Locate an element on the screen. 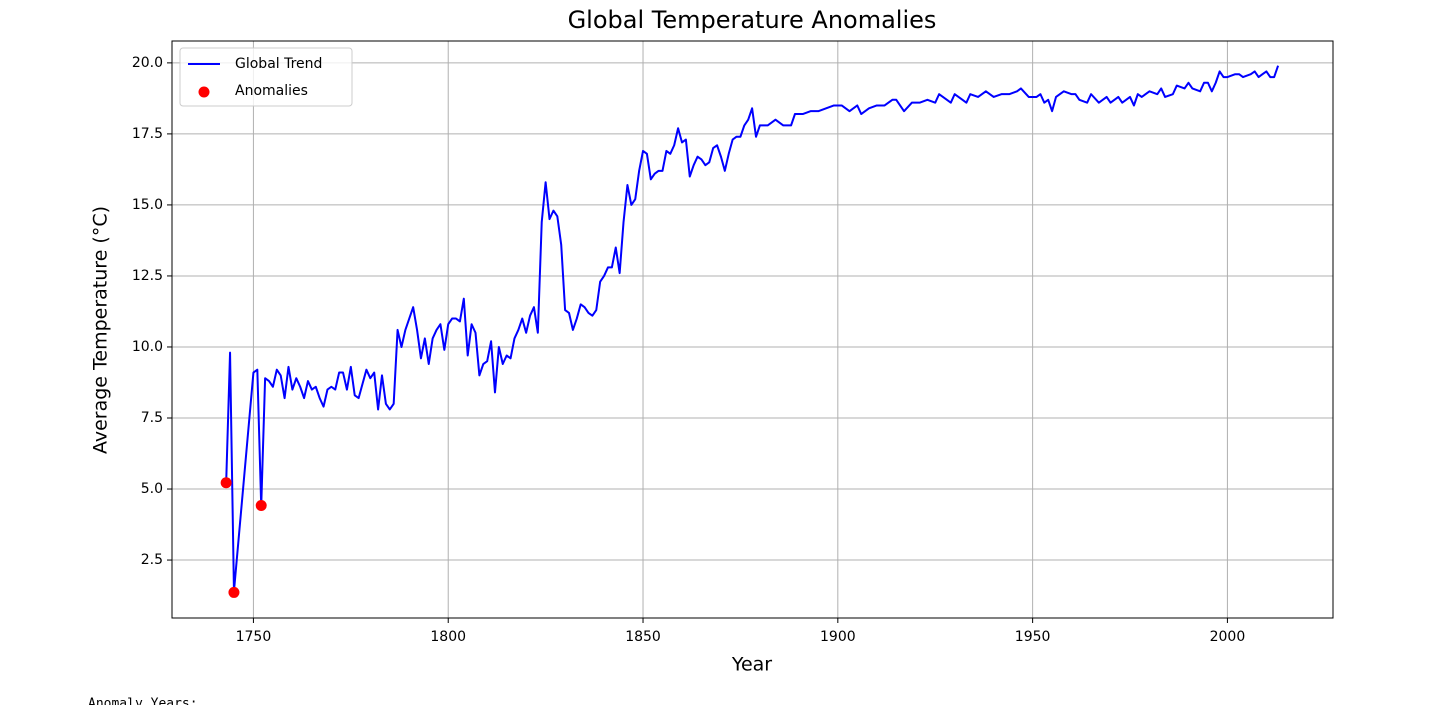  y-tick-label: 5.0 is located at coordinates (152, 489).